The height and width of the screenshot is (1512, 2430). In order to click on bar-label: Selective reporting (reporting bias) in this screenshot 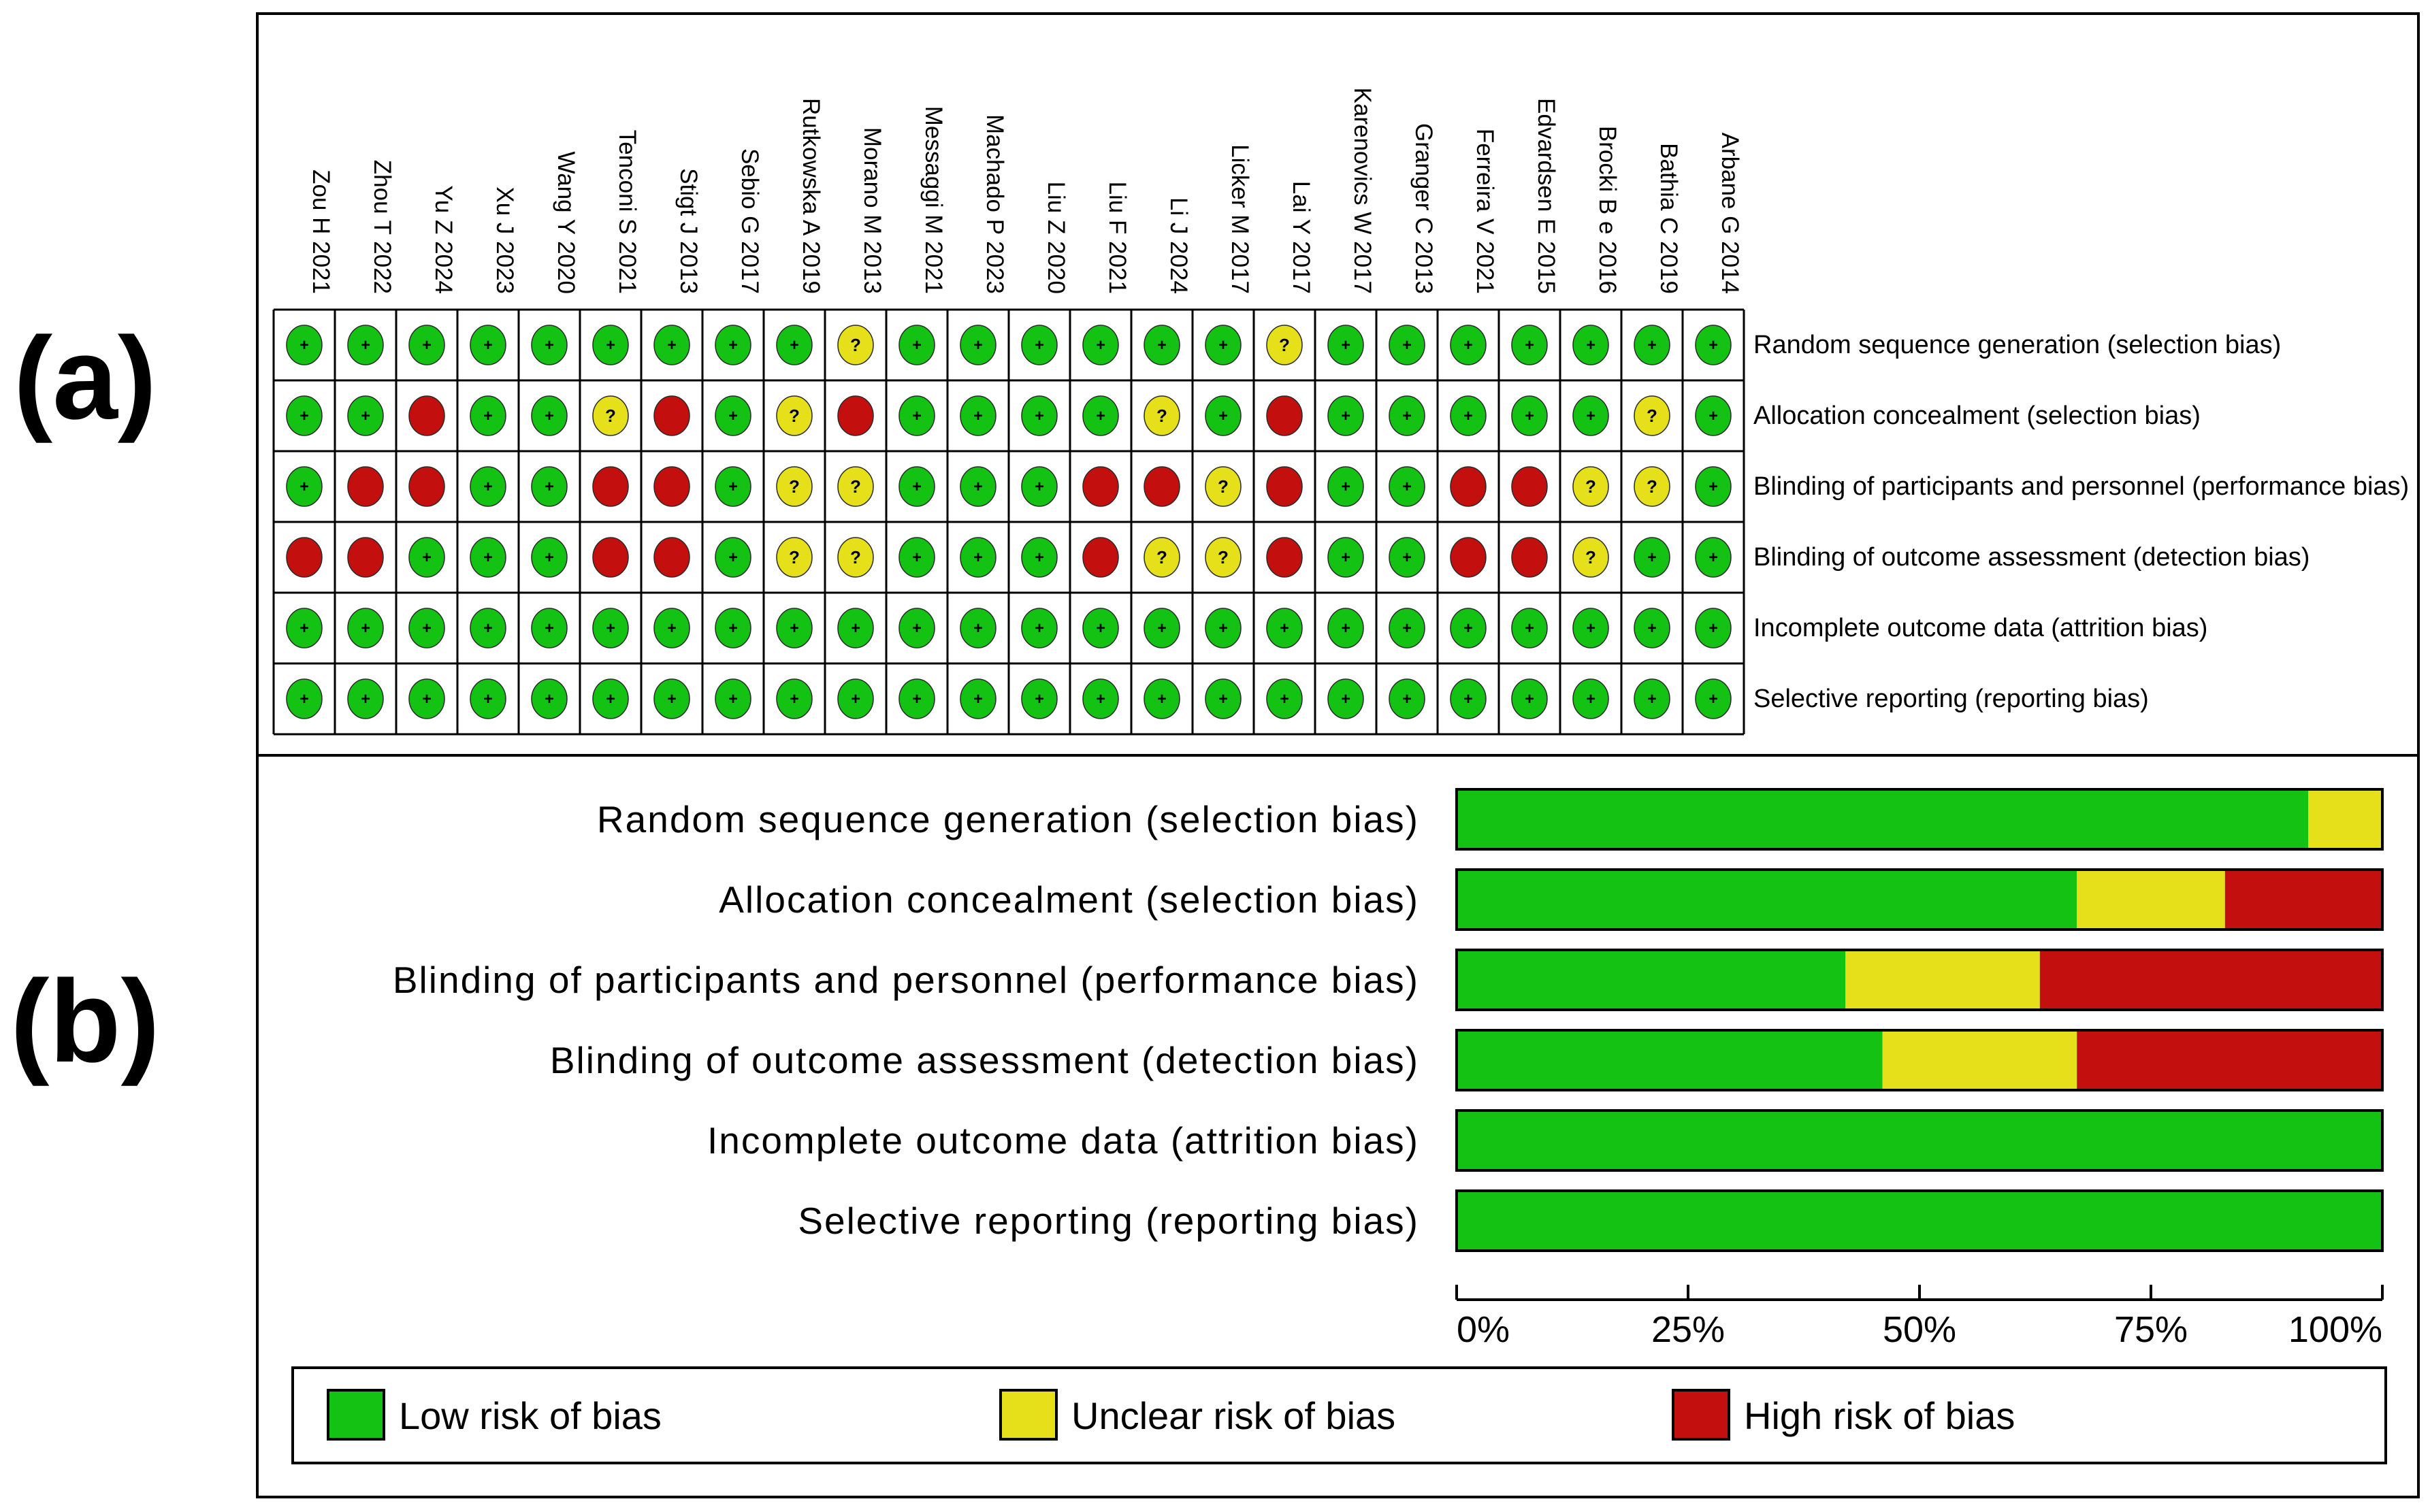, I will do `click(1109, 1221)`.